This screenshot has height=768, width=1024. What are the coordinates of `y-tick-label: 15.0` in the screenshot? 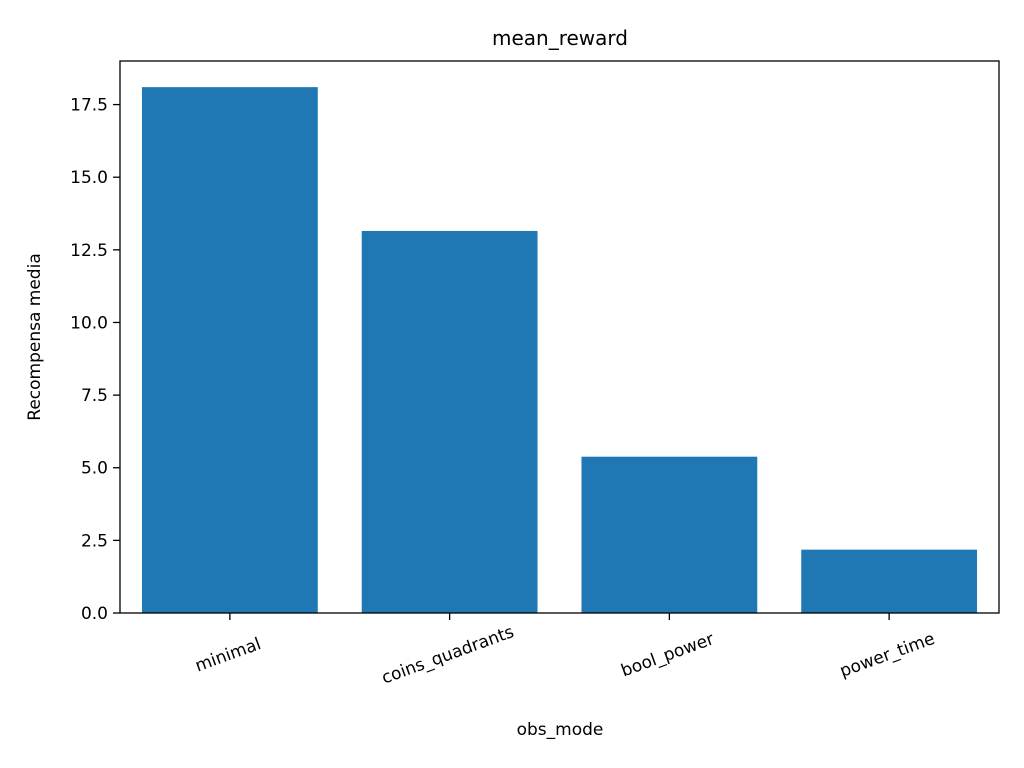 It's located at (89, 178).